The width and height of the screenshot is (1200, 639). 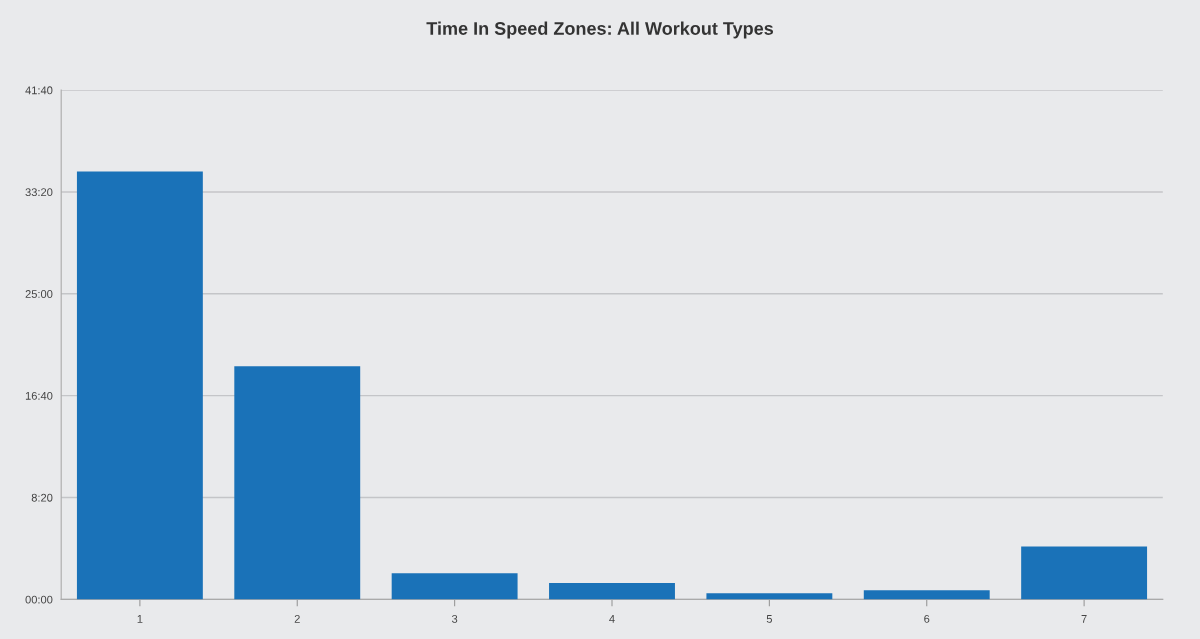 I want to click on y-tick-label: 00:00, so click(x=39, y=599).